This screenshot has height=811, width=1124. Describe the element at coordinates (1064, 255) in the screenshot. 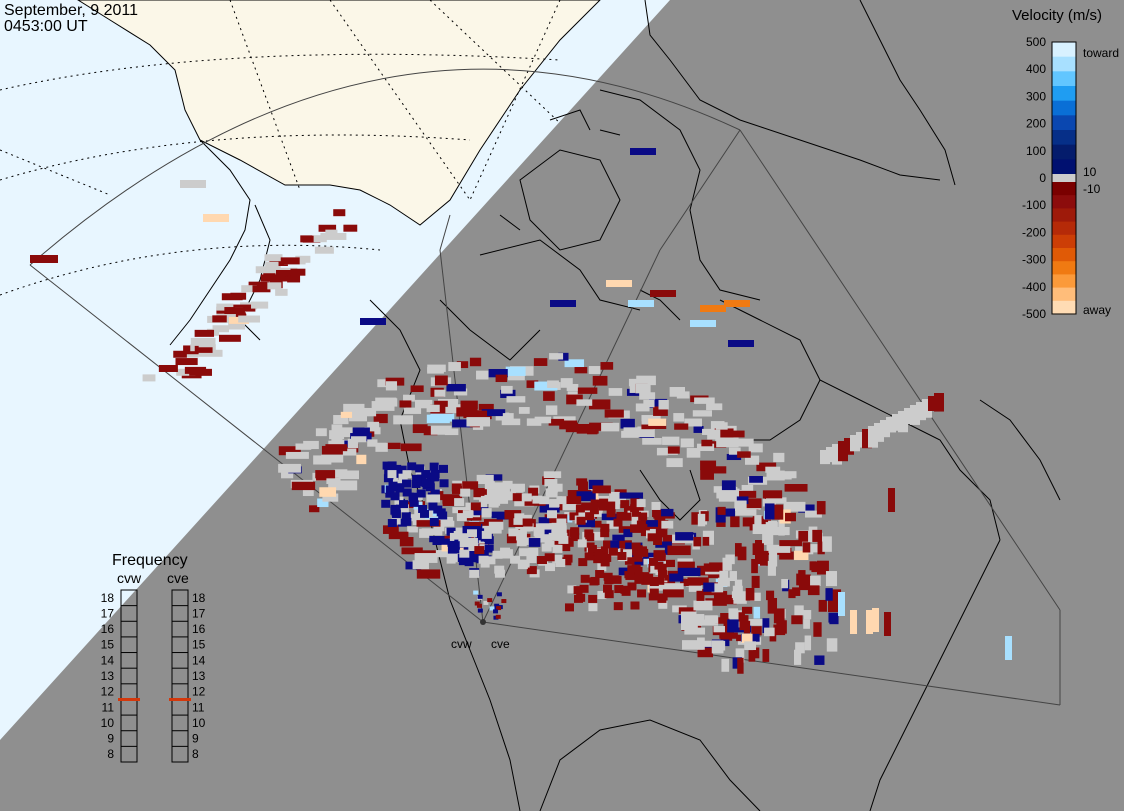

I see `colorbar-swatch` at that location.